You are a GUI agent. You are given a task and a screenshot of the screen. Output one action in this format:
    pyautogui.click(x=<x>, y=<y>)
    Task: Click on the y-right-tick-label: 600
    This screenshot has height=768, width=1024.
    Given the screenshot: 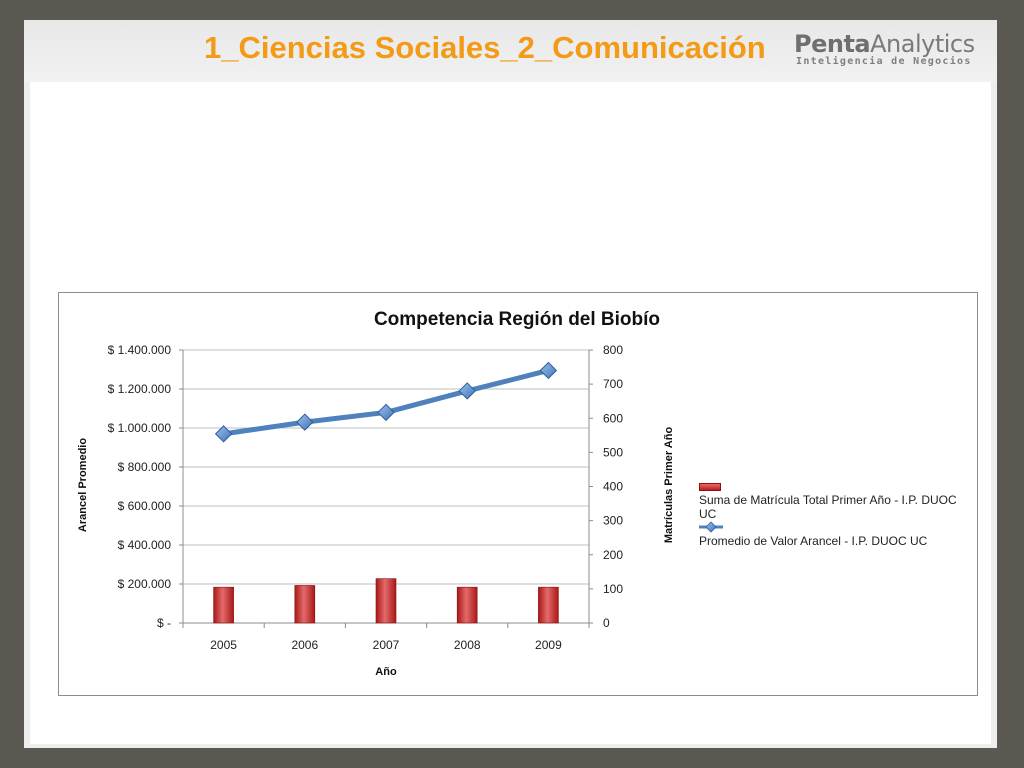 What is the action you would take?
    pyautogui.click(x=613, y=418)
    